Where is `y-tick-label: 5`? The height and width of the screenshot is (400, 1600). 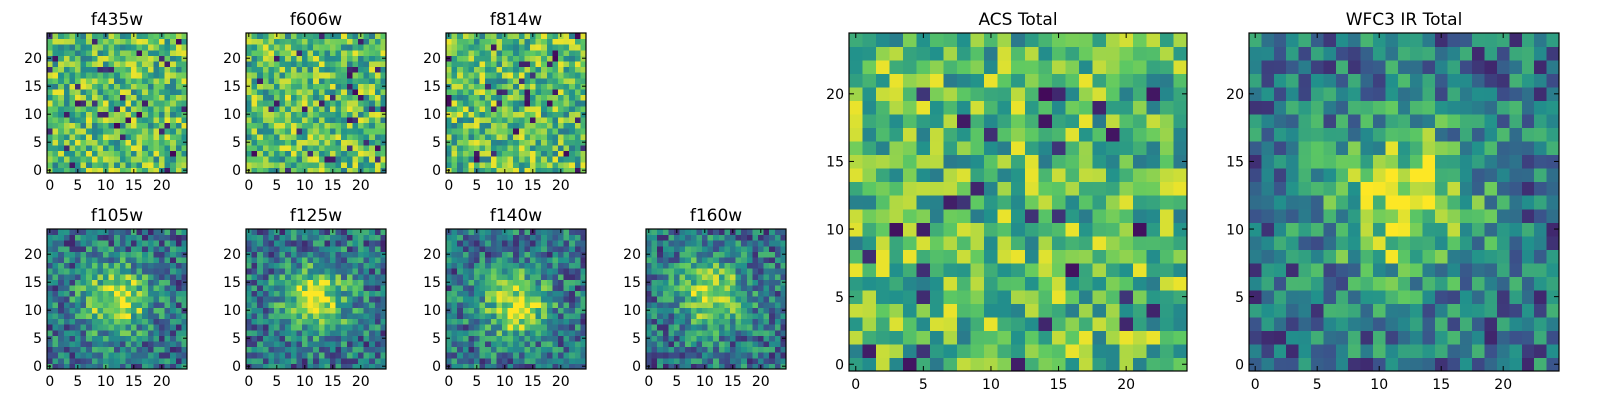
y-tick-label: 5 is located at coordinates (636, 339).